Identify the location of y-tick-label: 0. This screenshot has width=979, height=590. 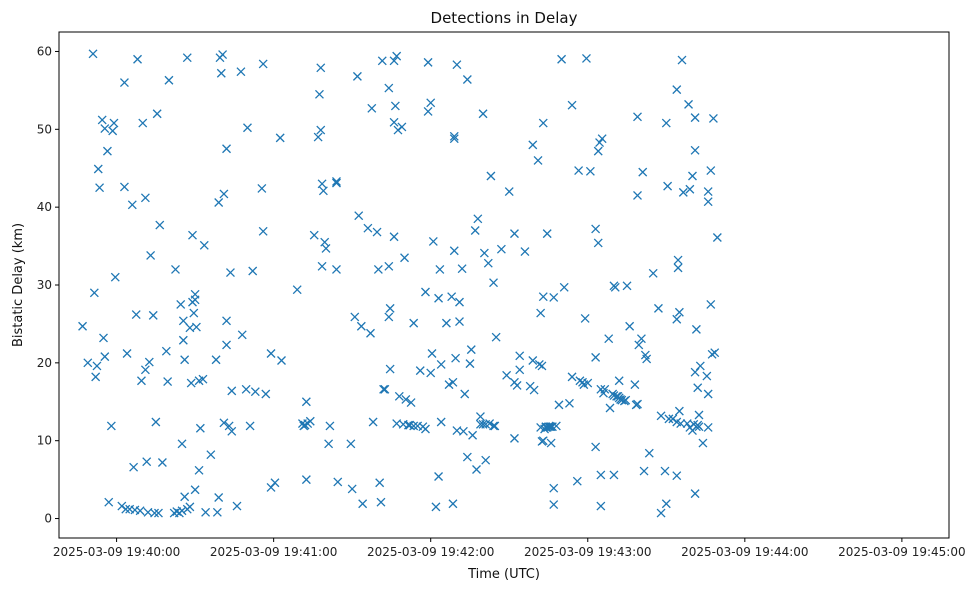
(48, 519).